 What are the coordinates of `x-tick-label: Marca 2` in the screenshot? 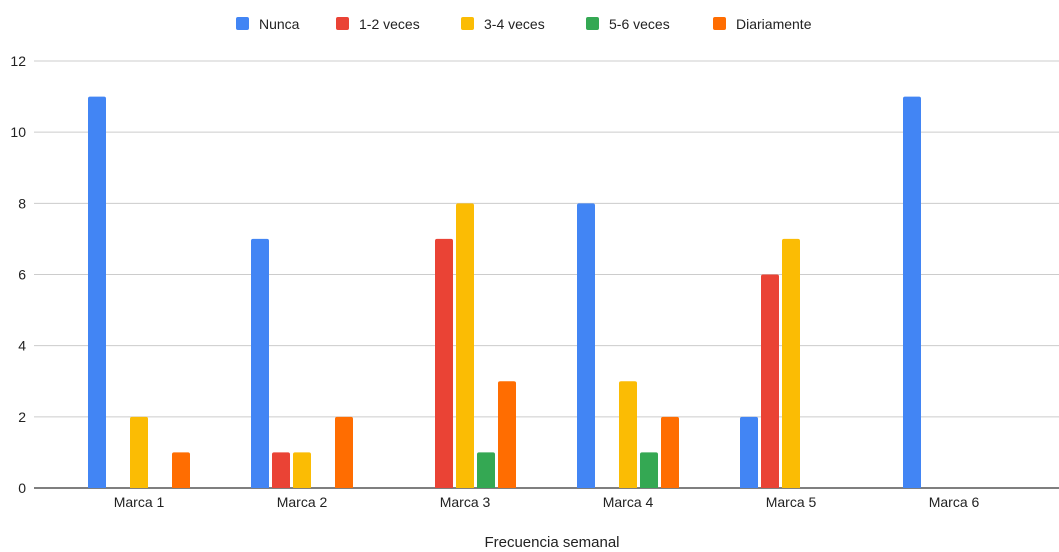 It's located at (302, 502).